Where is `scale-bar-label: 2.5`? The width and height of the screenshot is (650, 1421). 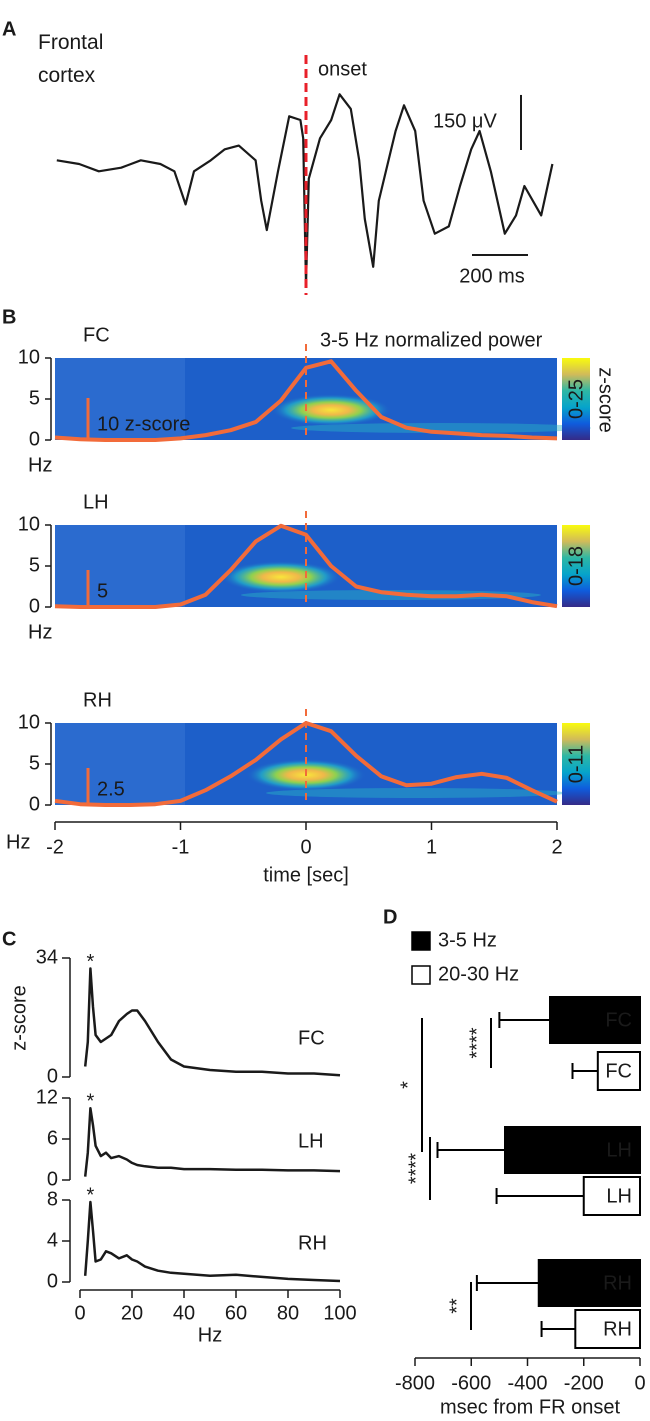
scale-bar-label: 2.5 is located at coordinates (111, 789).